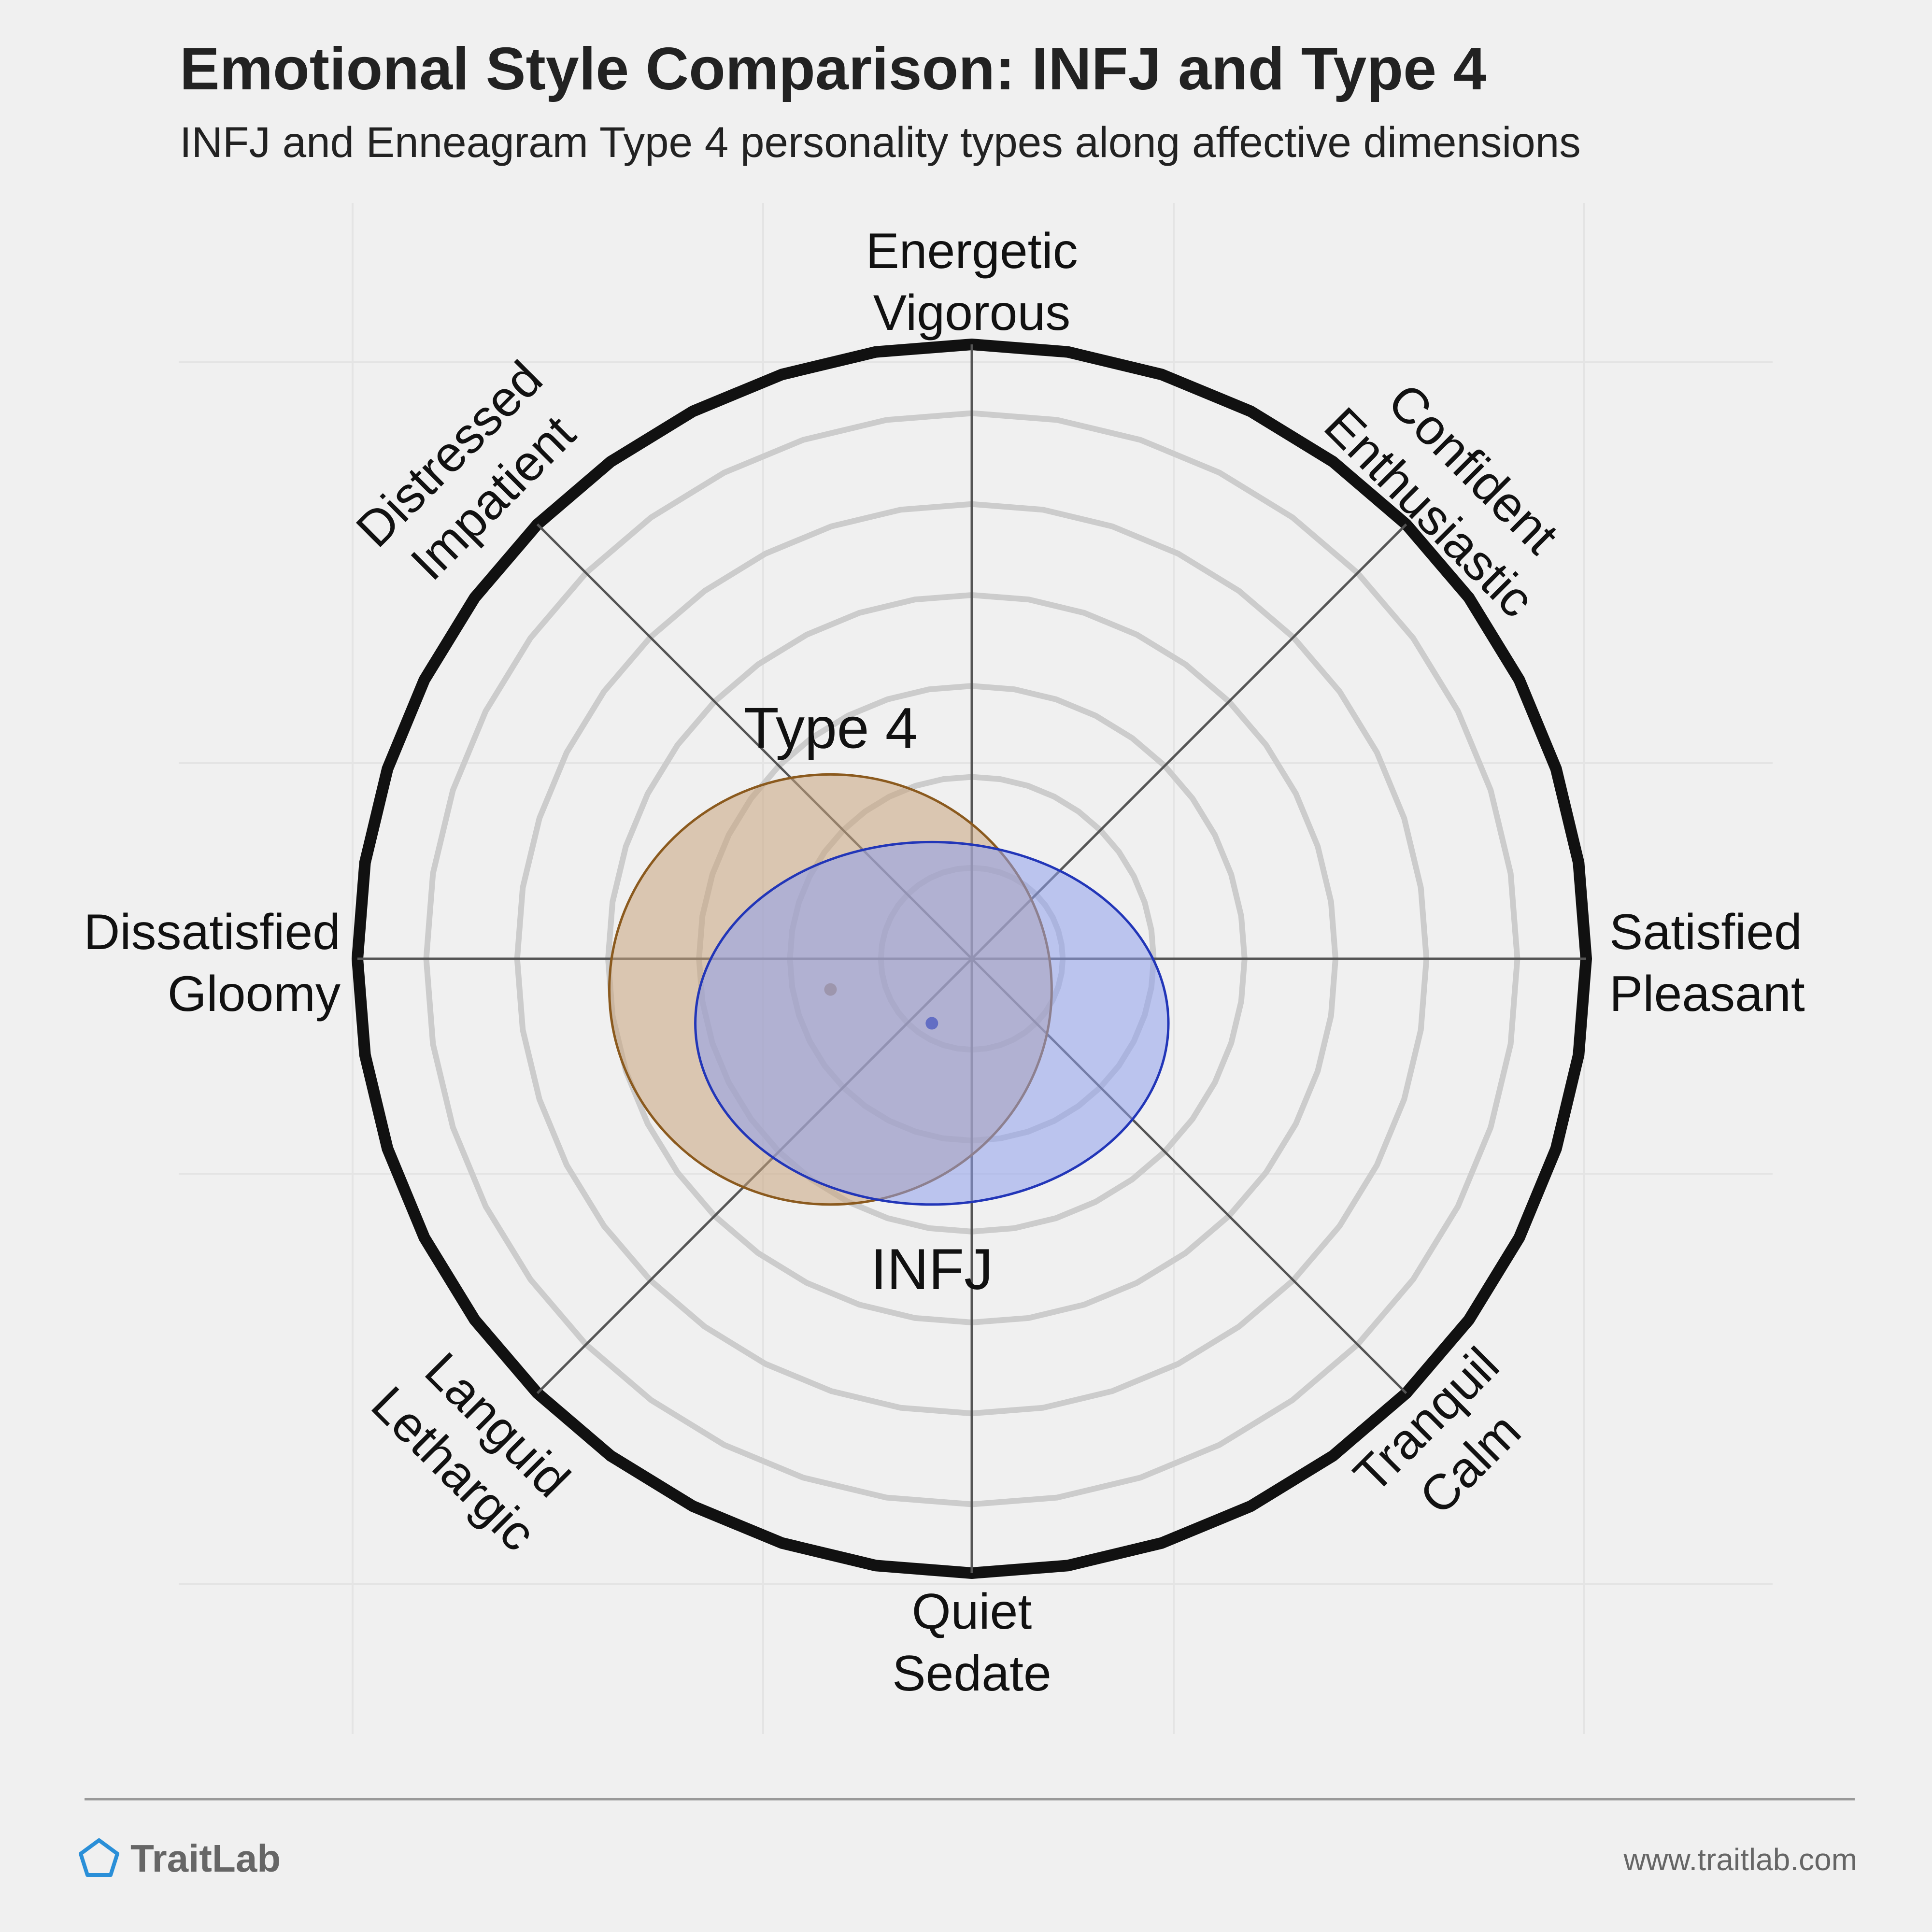 The image size is (1932, 1932). I want to click on infj-center-point, so click(931, 1024).